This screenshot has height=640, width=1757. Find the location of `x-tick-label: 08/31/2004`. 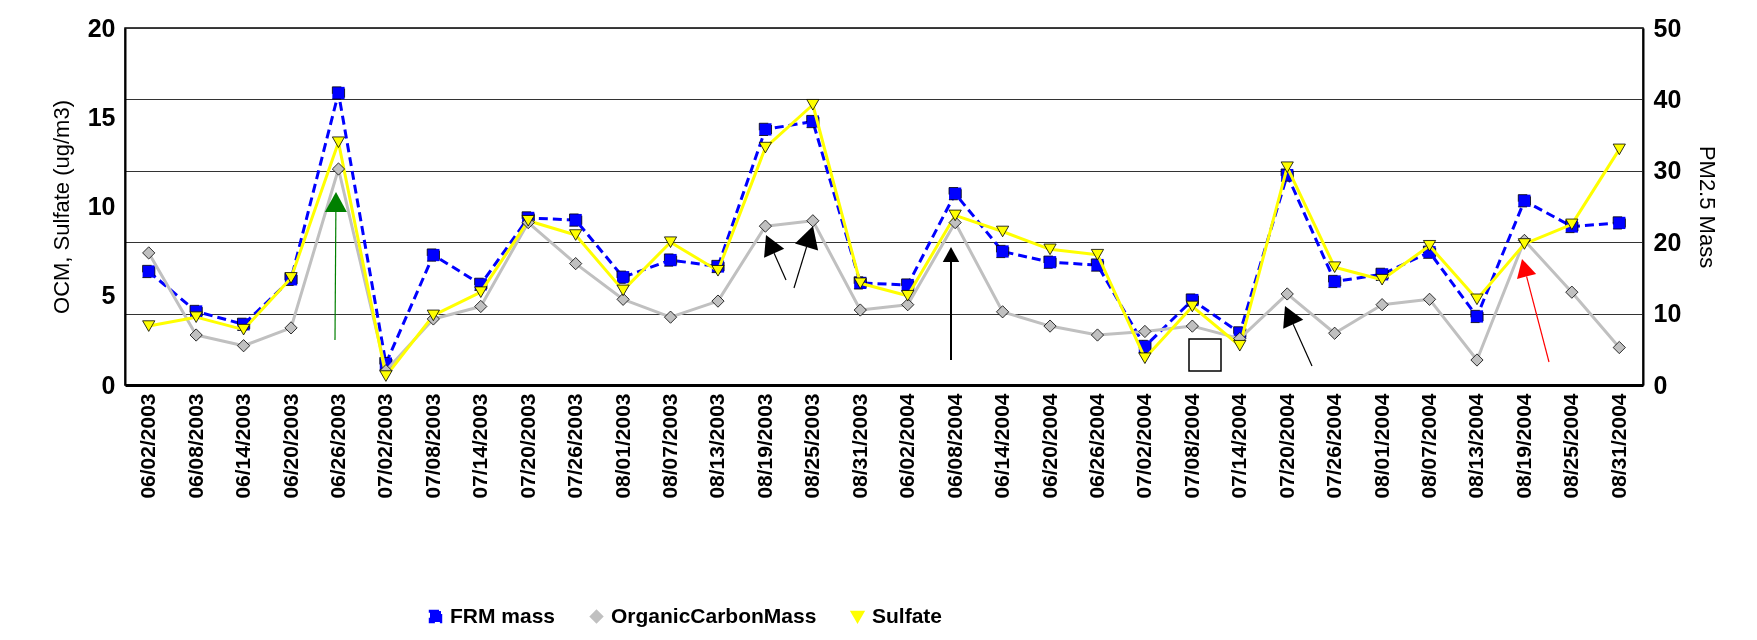

x-tick-label: 08/31/2004 is located at coordinates (1618, 446).